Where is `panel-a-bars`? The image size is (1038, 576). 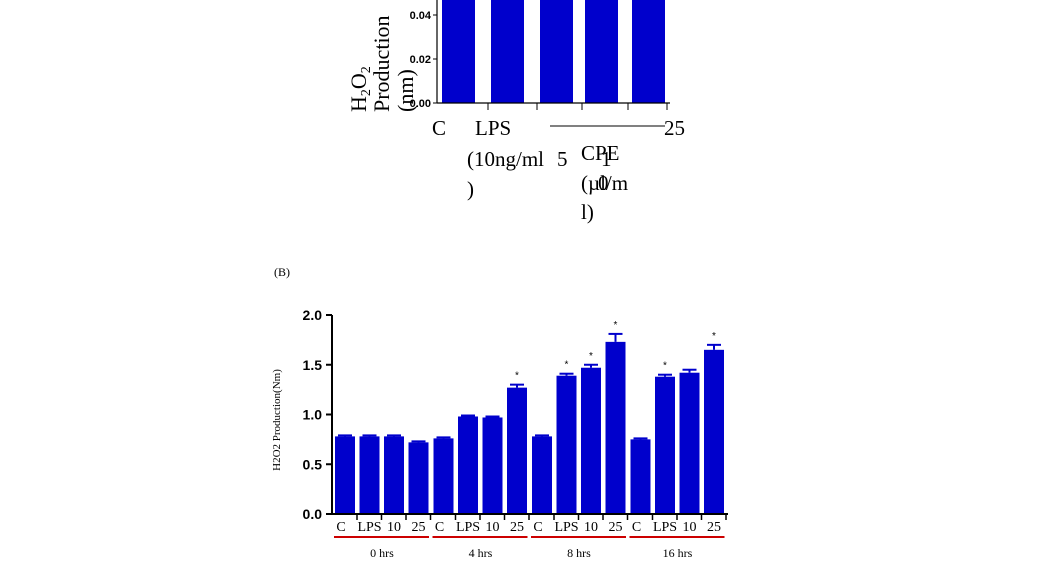
panel-a-bars is located at coordinates (553, 51).